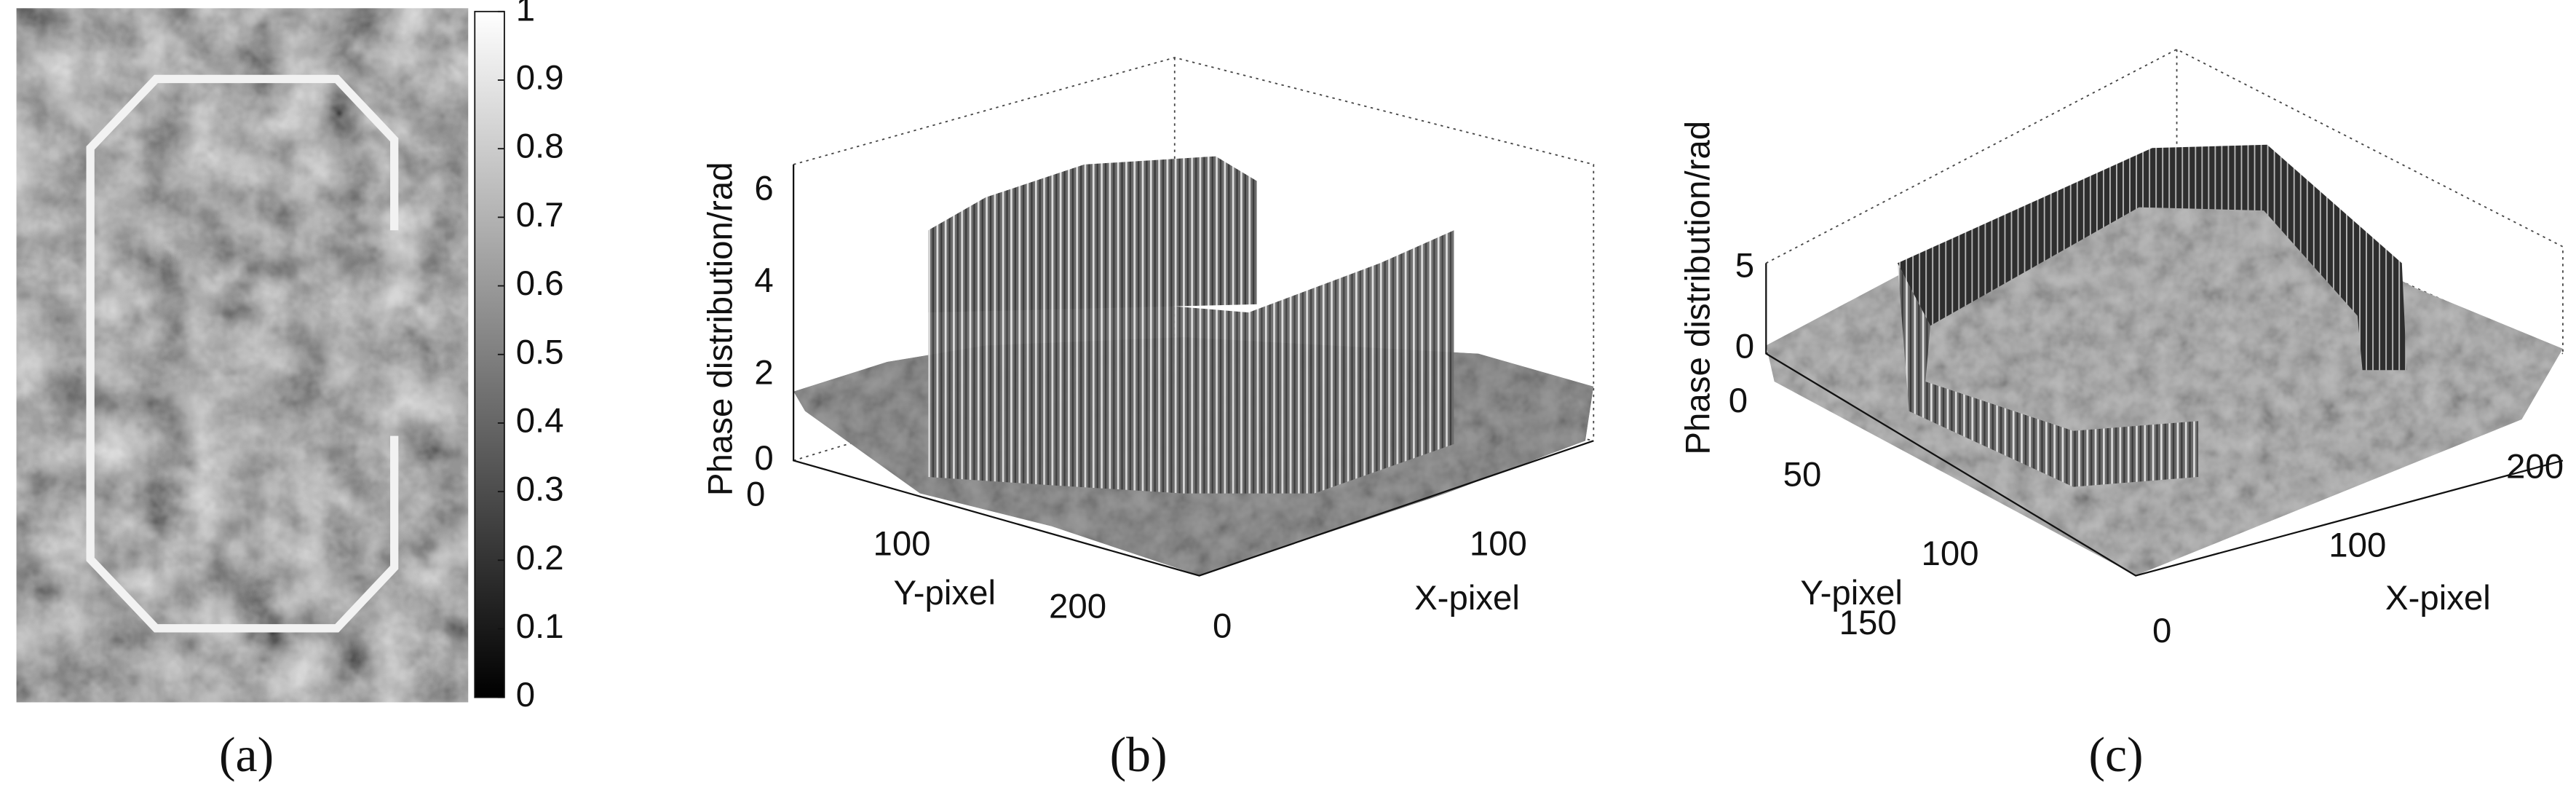 This screenshot has height=801, width=2576. I want to click on z-tick-label: 4, so click(763, 280).